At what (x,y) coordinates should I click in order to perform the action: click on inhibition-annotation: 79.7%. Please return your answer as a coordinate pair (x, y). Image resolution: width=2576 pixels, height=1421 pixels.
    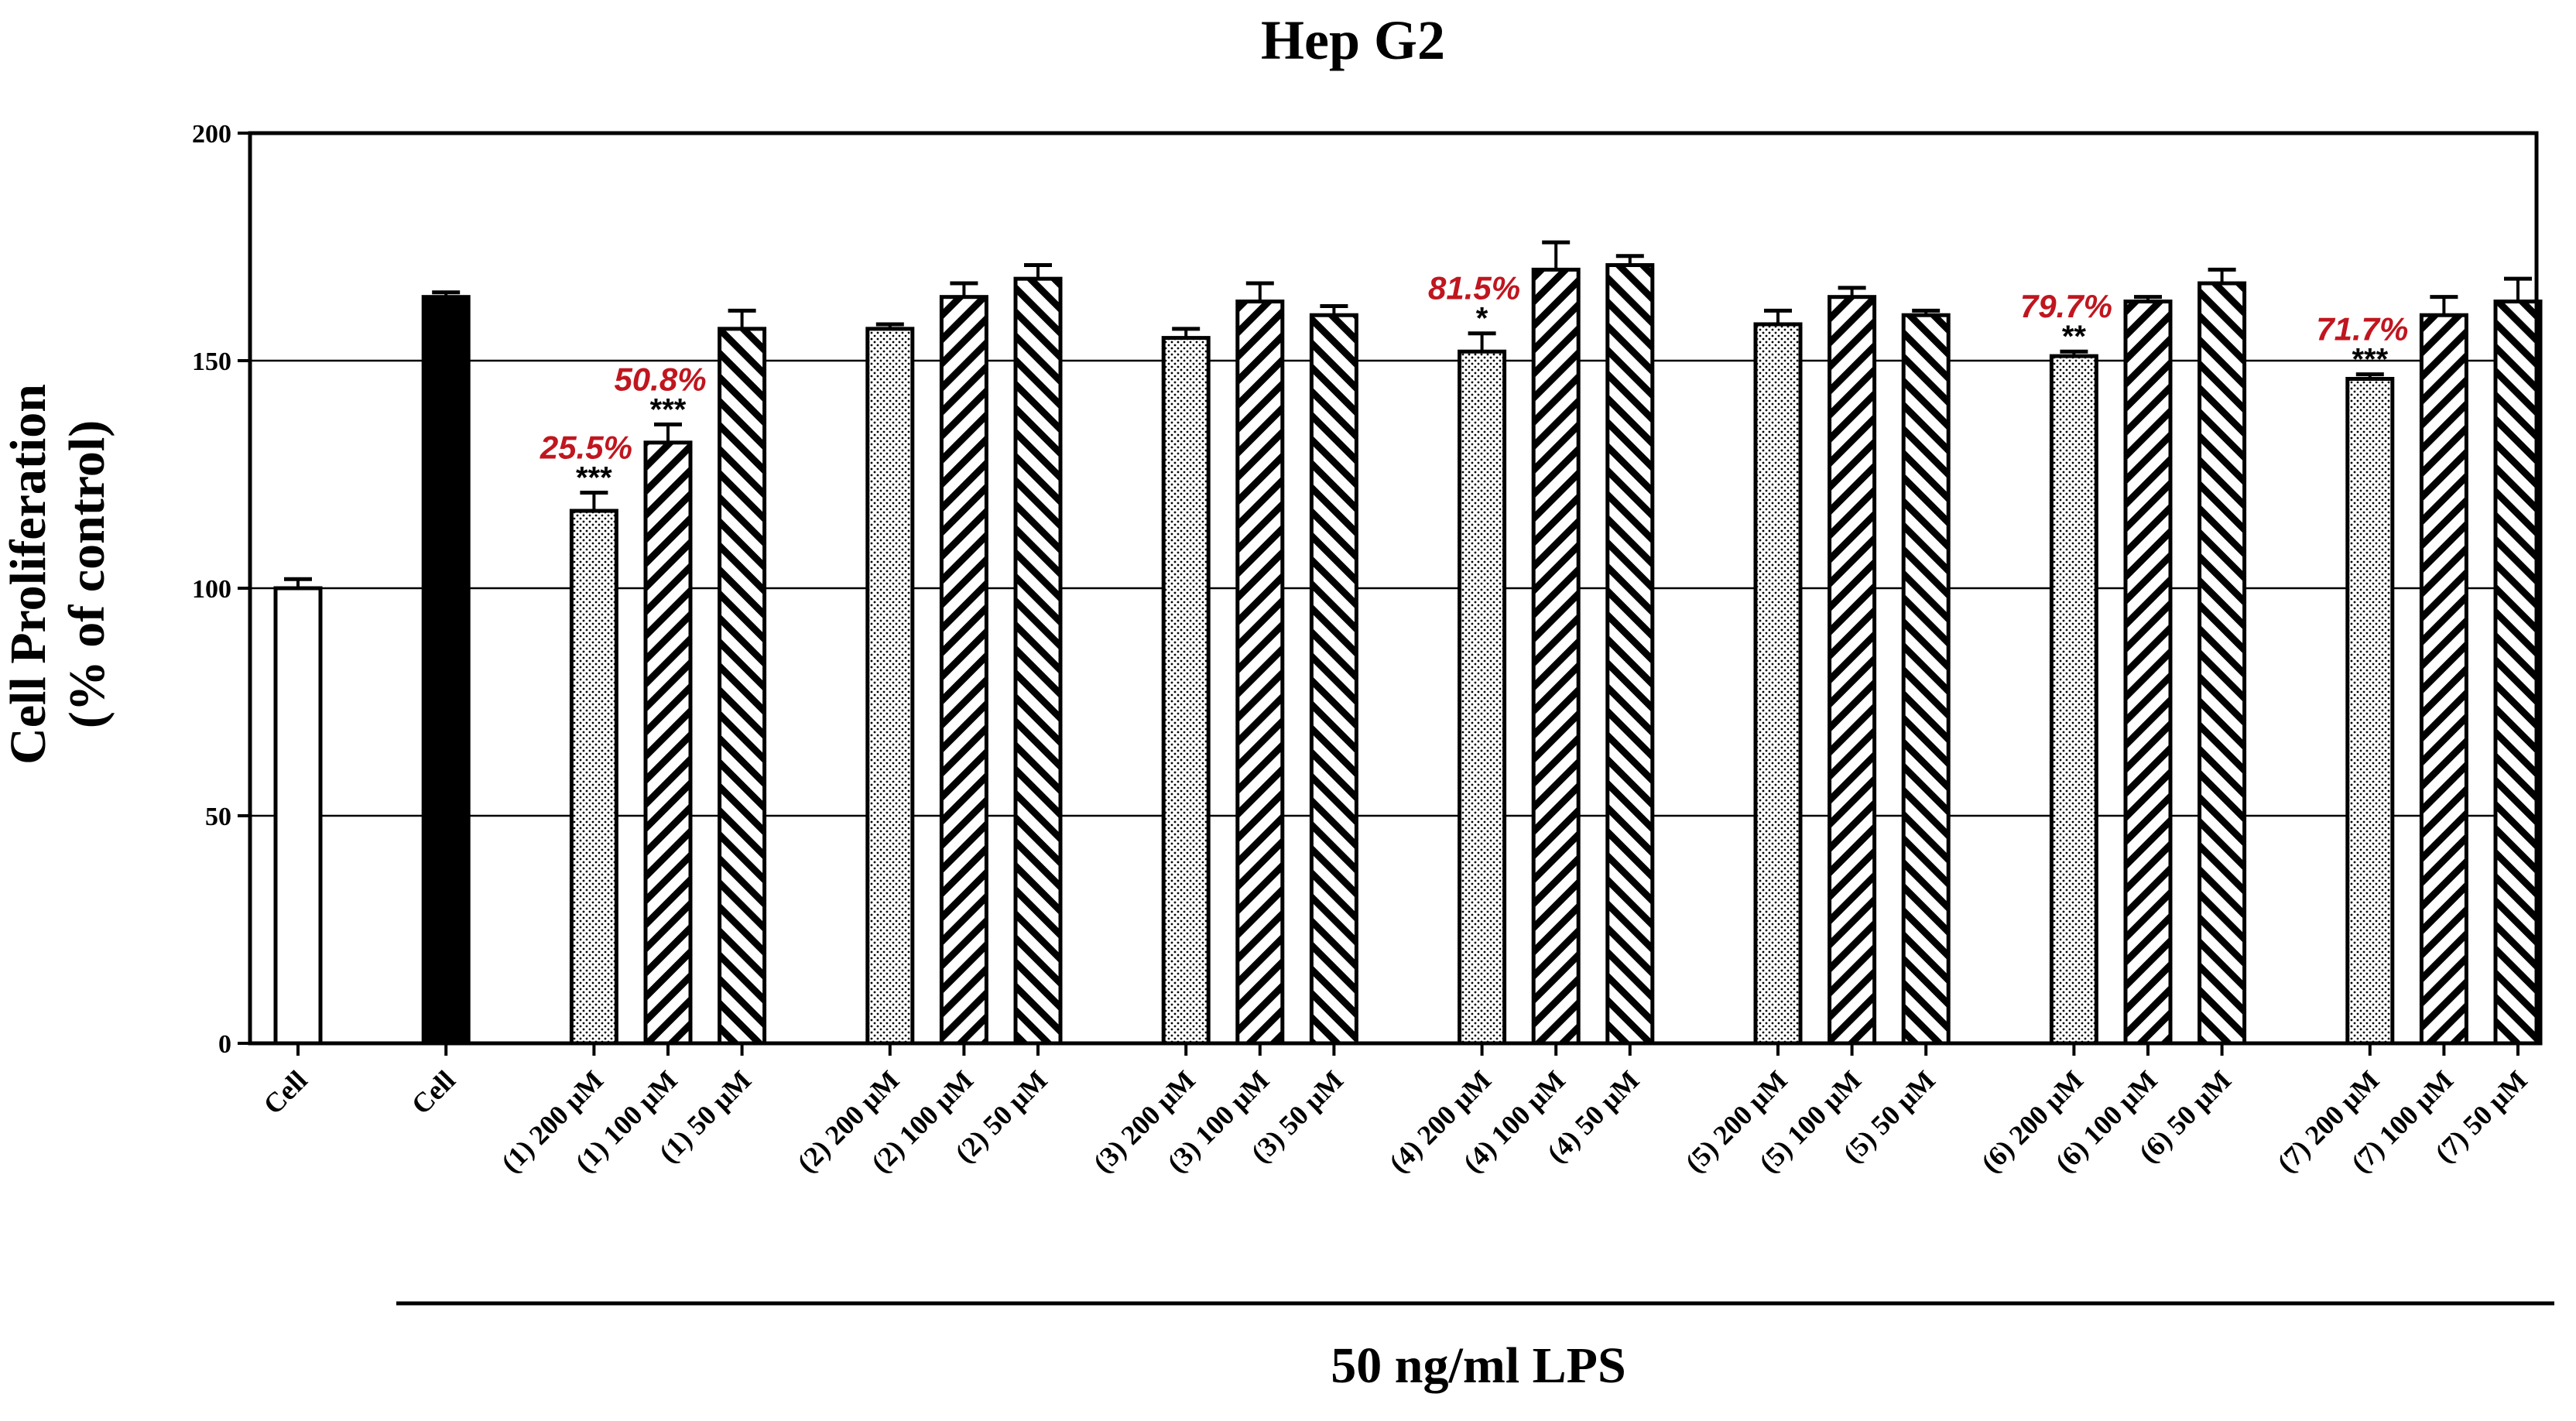
    Looking at the image, I should click on (2066, 306).